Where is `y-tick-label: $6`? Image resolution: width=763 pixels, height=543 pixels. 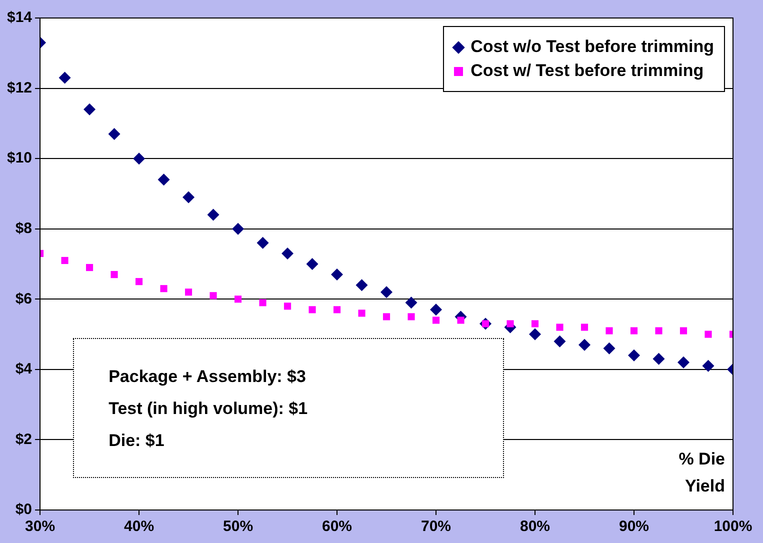 y-tick-label: $6 is located at coordinates (23, 299).